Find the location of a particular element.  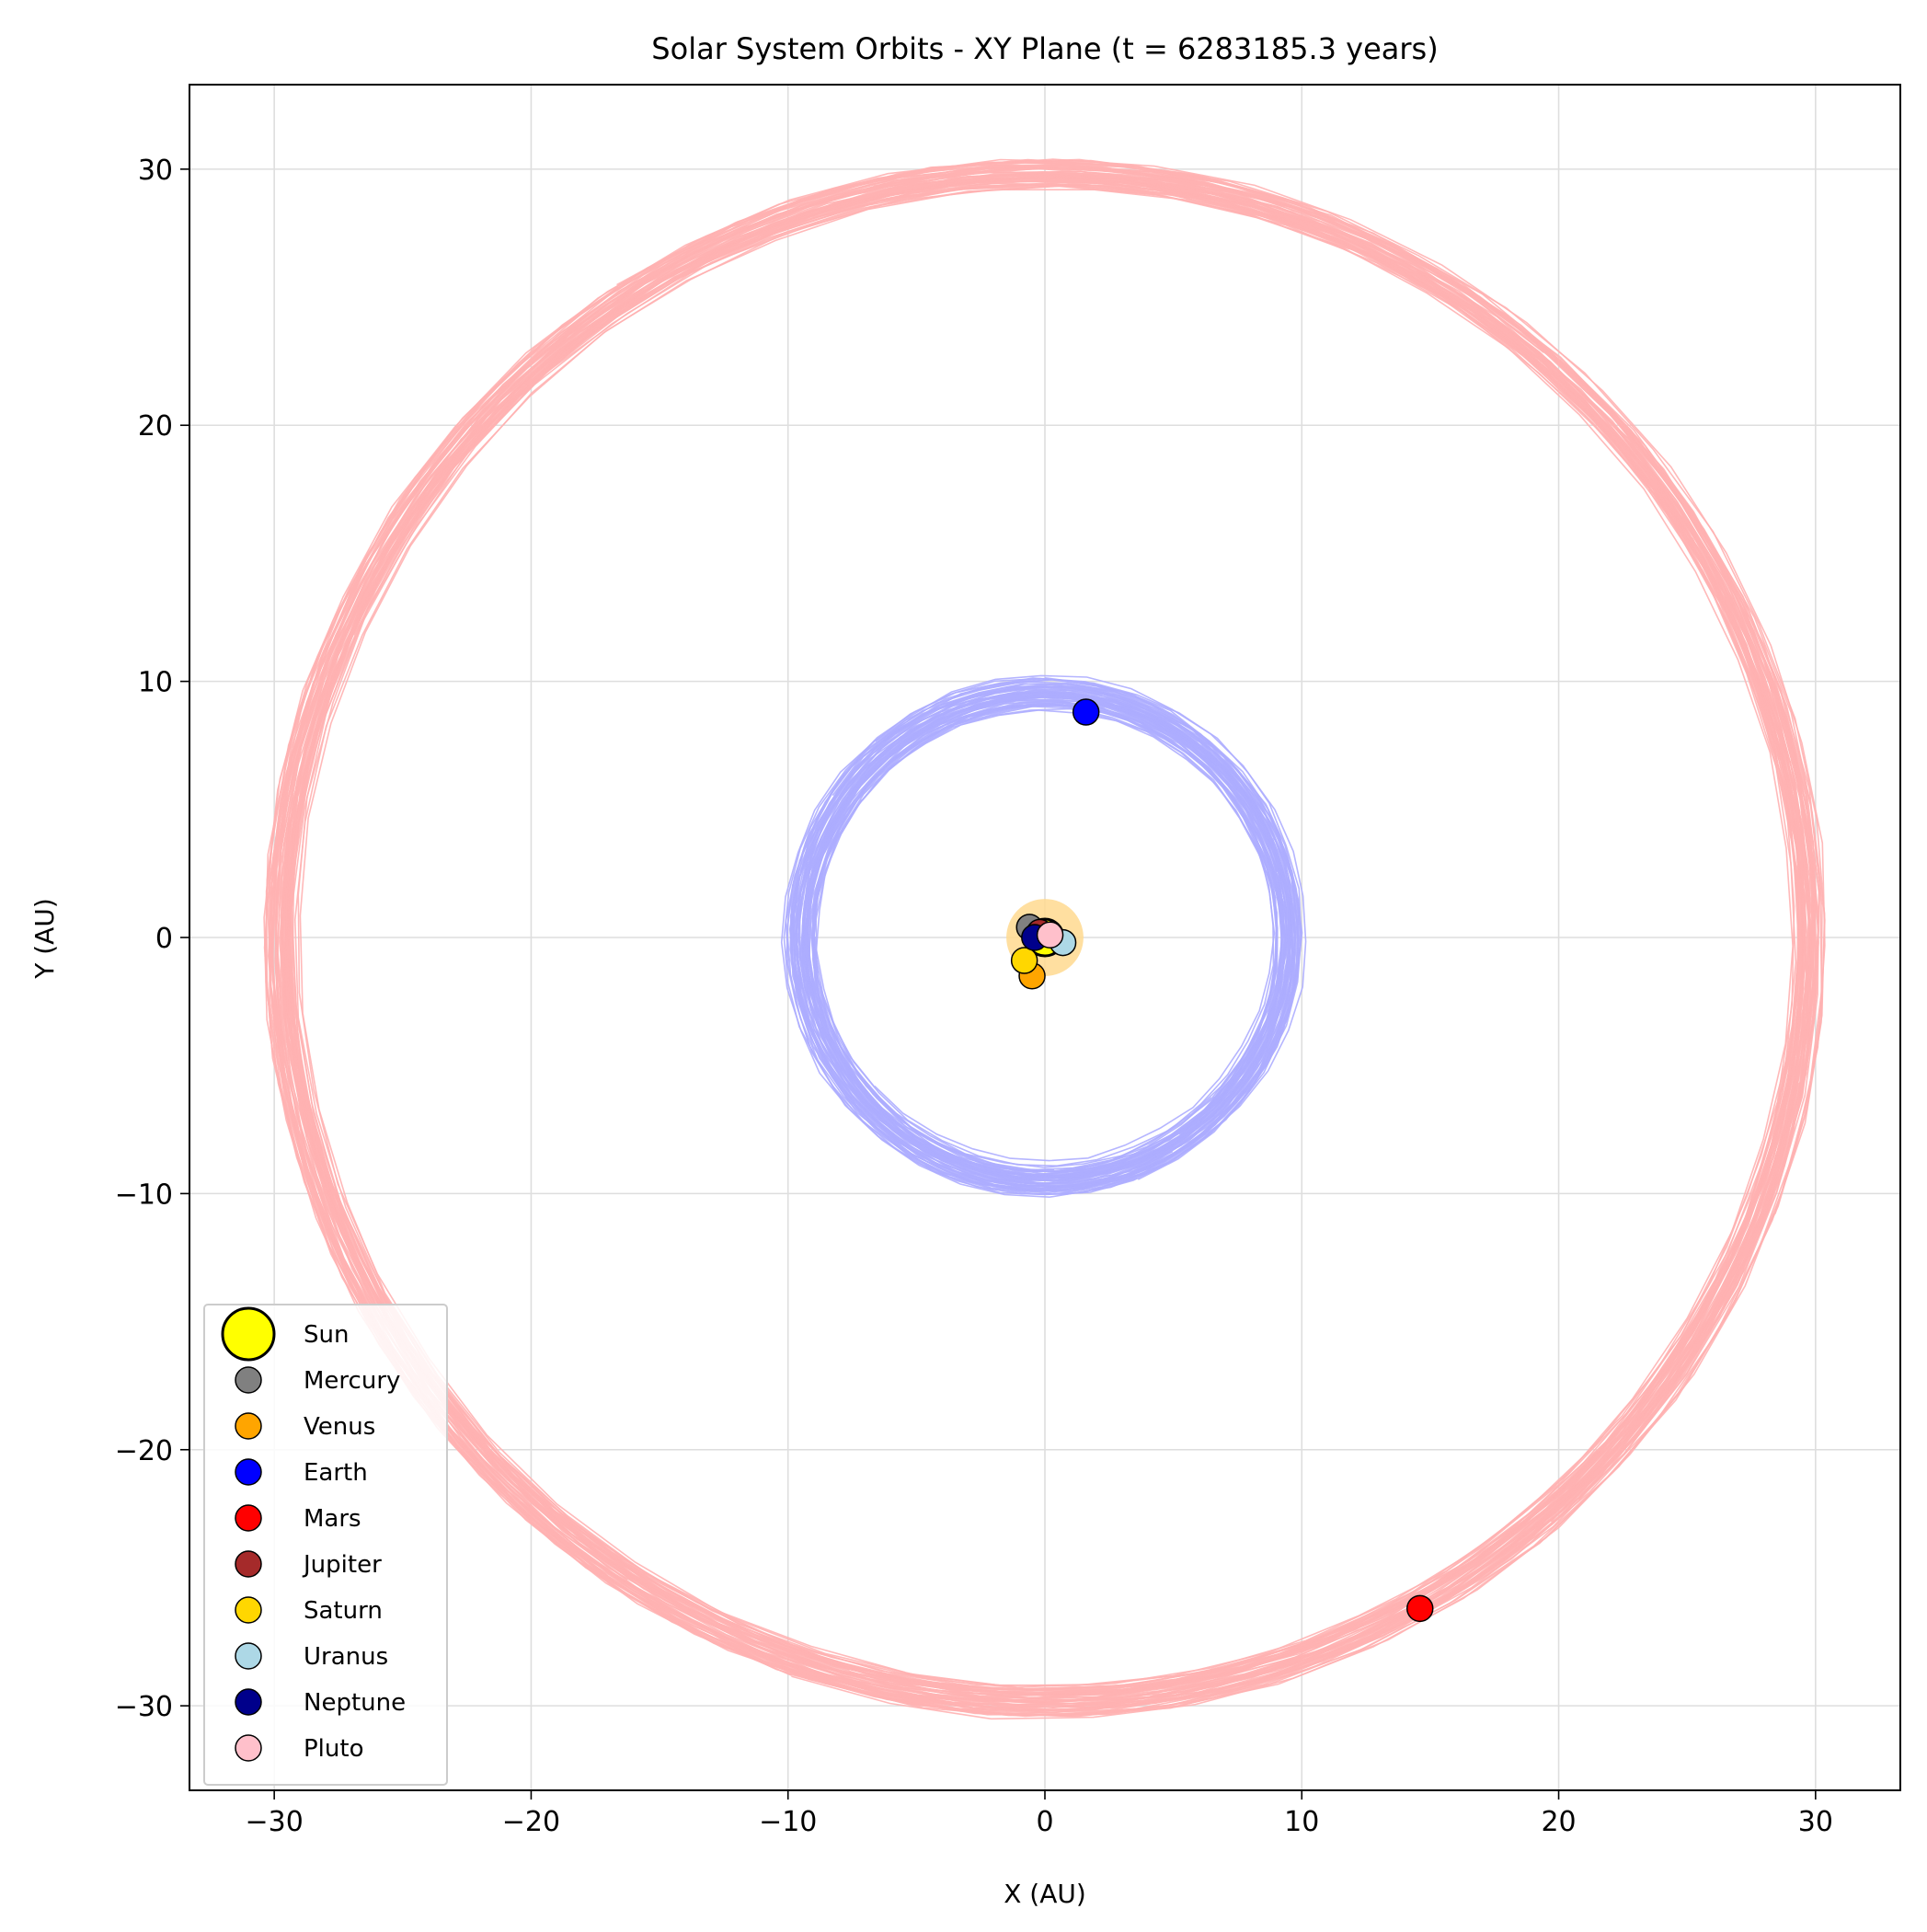

x-tick-label: 20 is located at coordinates (1558, 1822).